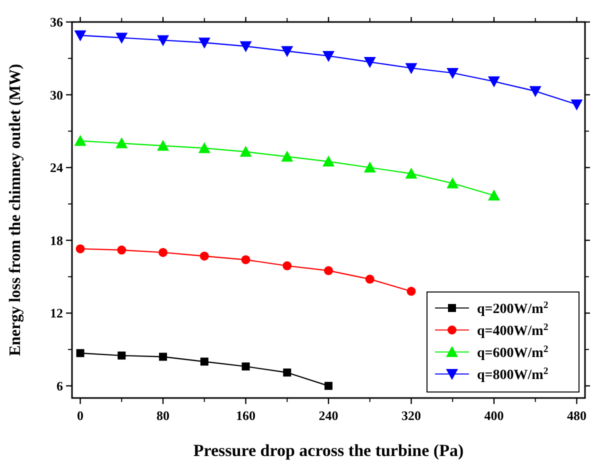 The image size is (603, 474). Describe the element at coordinates (56, 94) in the screenshot. I see `y-tick-label: 30` at that location.